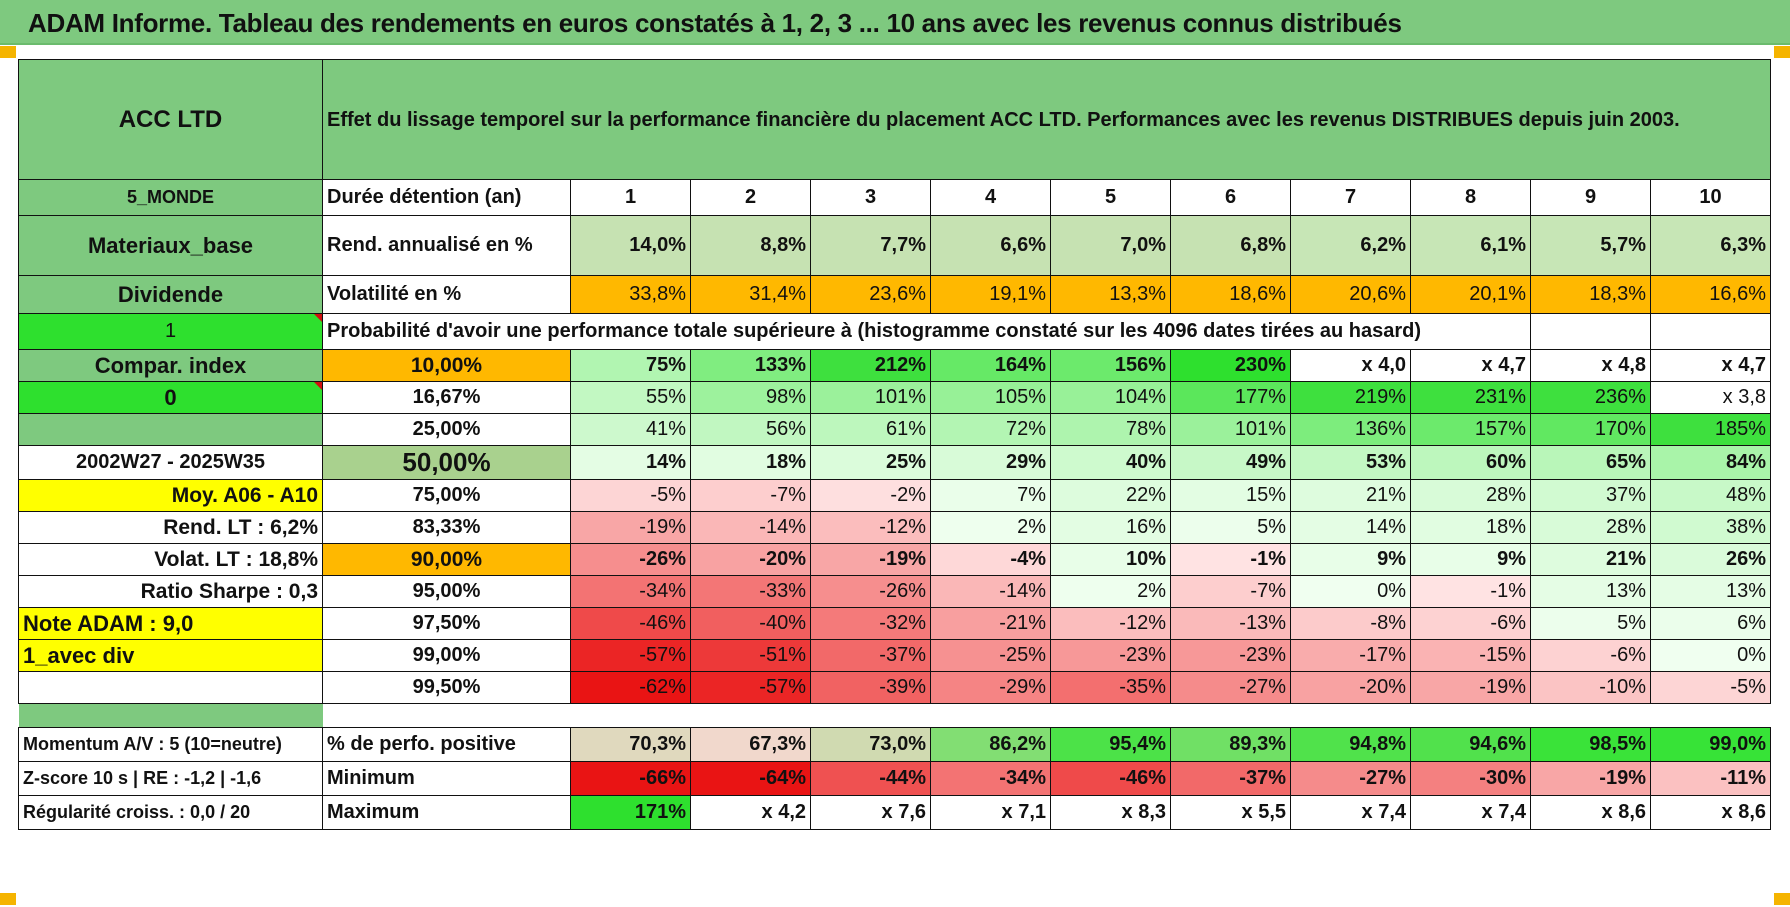 Image resolution: width=1790 pixels, height=907 pixels. What do you see at coordinates (8, 52) in the screenshot?
I see `corner-marker-left` at bounding box center [8, 52].